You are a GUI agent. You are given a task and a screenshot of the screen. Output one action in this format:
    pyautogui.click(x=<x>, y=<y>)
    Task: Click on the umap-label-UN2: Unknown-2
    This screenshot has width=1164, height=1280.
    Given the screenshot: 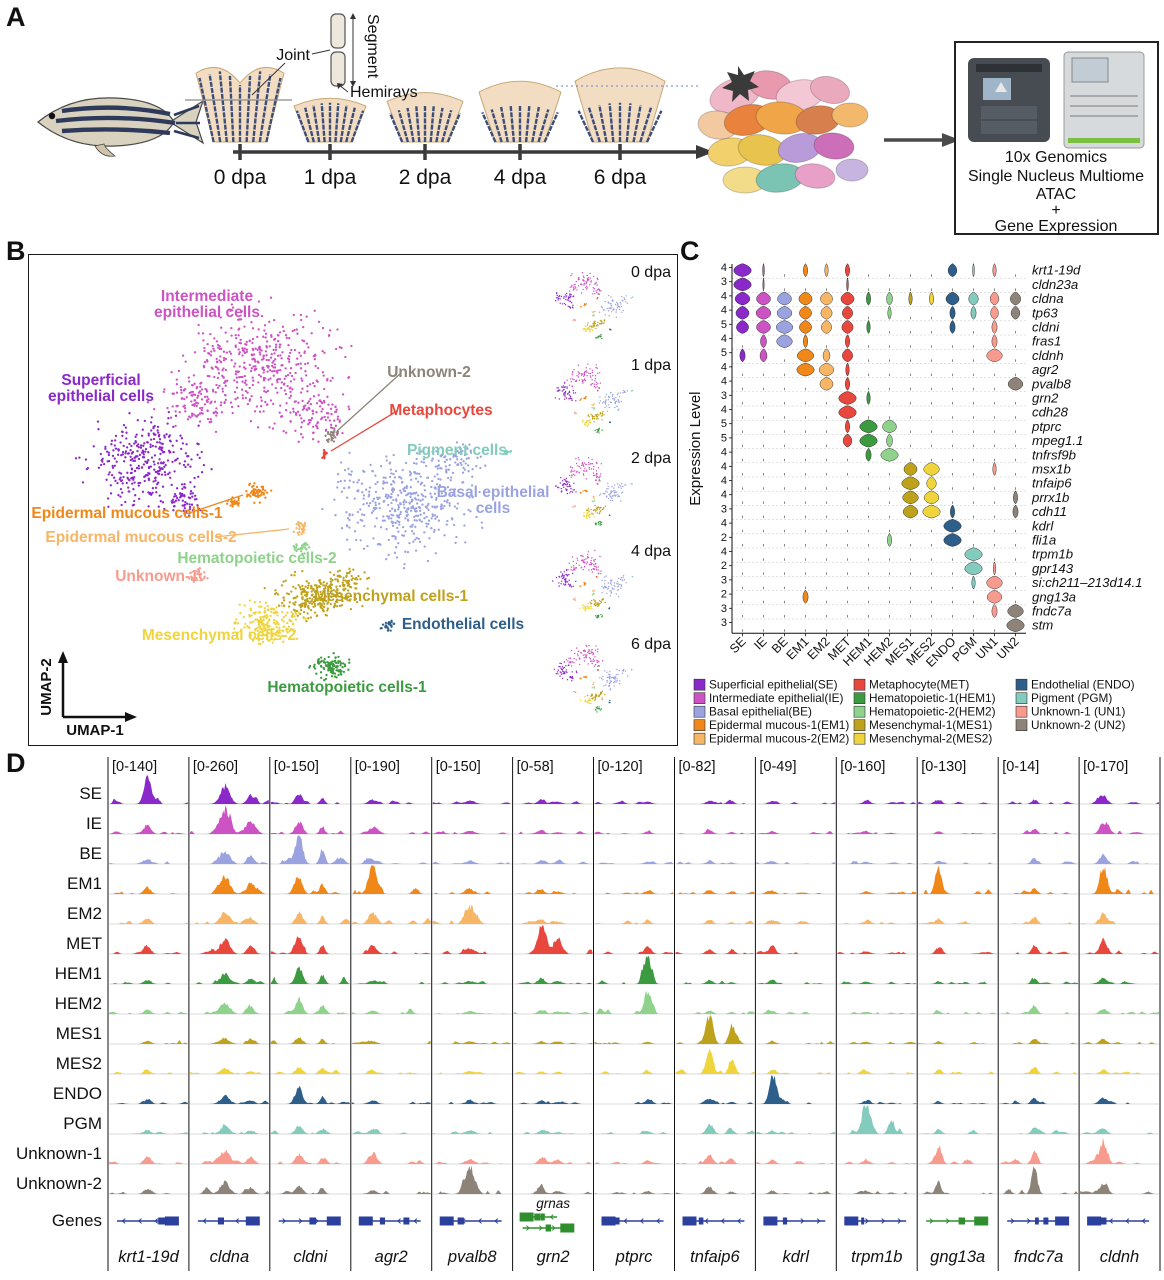 What is the action you would take?
    pyautogui.click(x=429, y=372)
    